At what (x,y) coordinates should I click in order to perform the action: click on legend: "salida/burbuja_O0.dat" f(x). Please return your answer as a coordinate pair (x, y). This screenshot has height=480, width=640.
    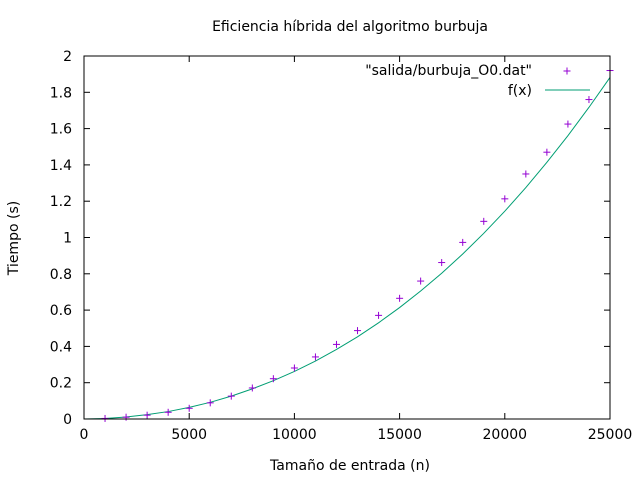
    Looking at the image, I should click on (477, 81).